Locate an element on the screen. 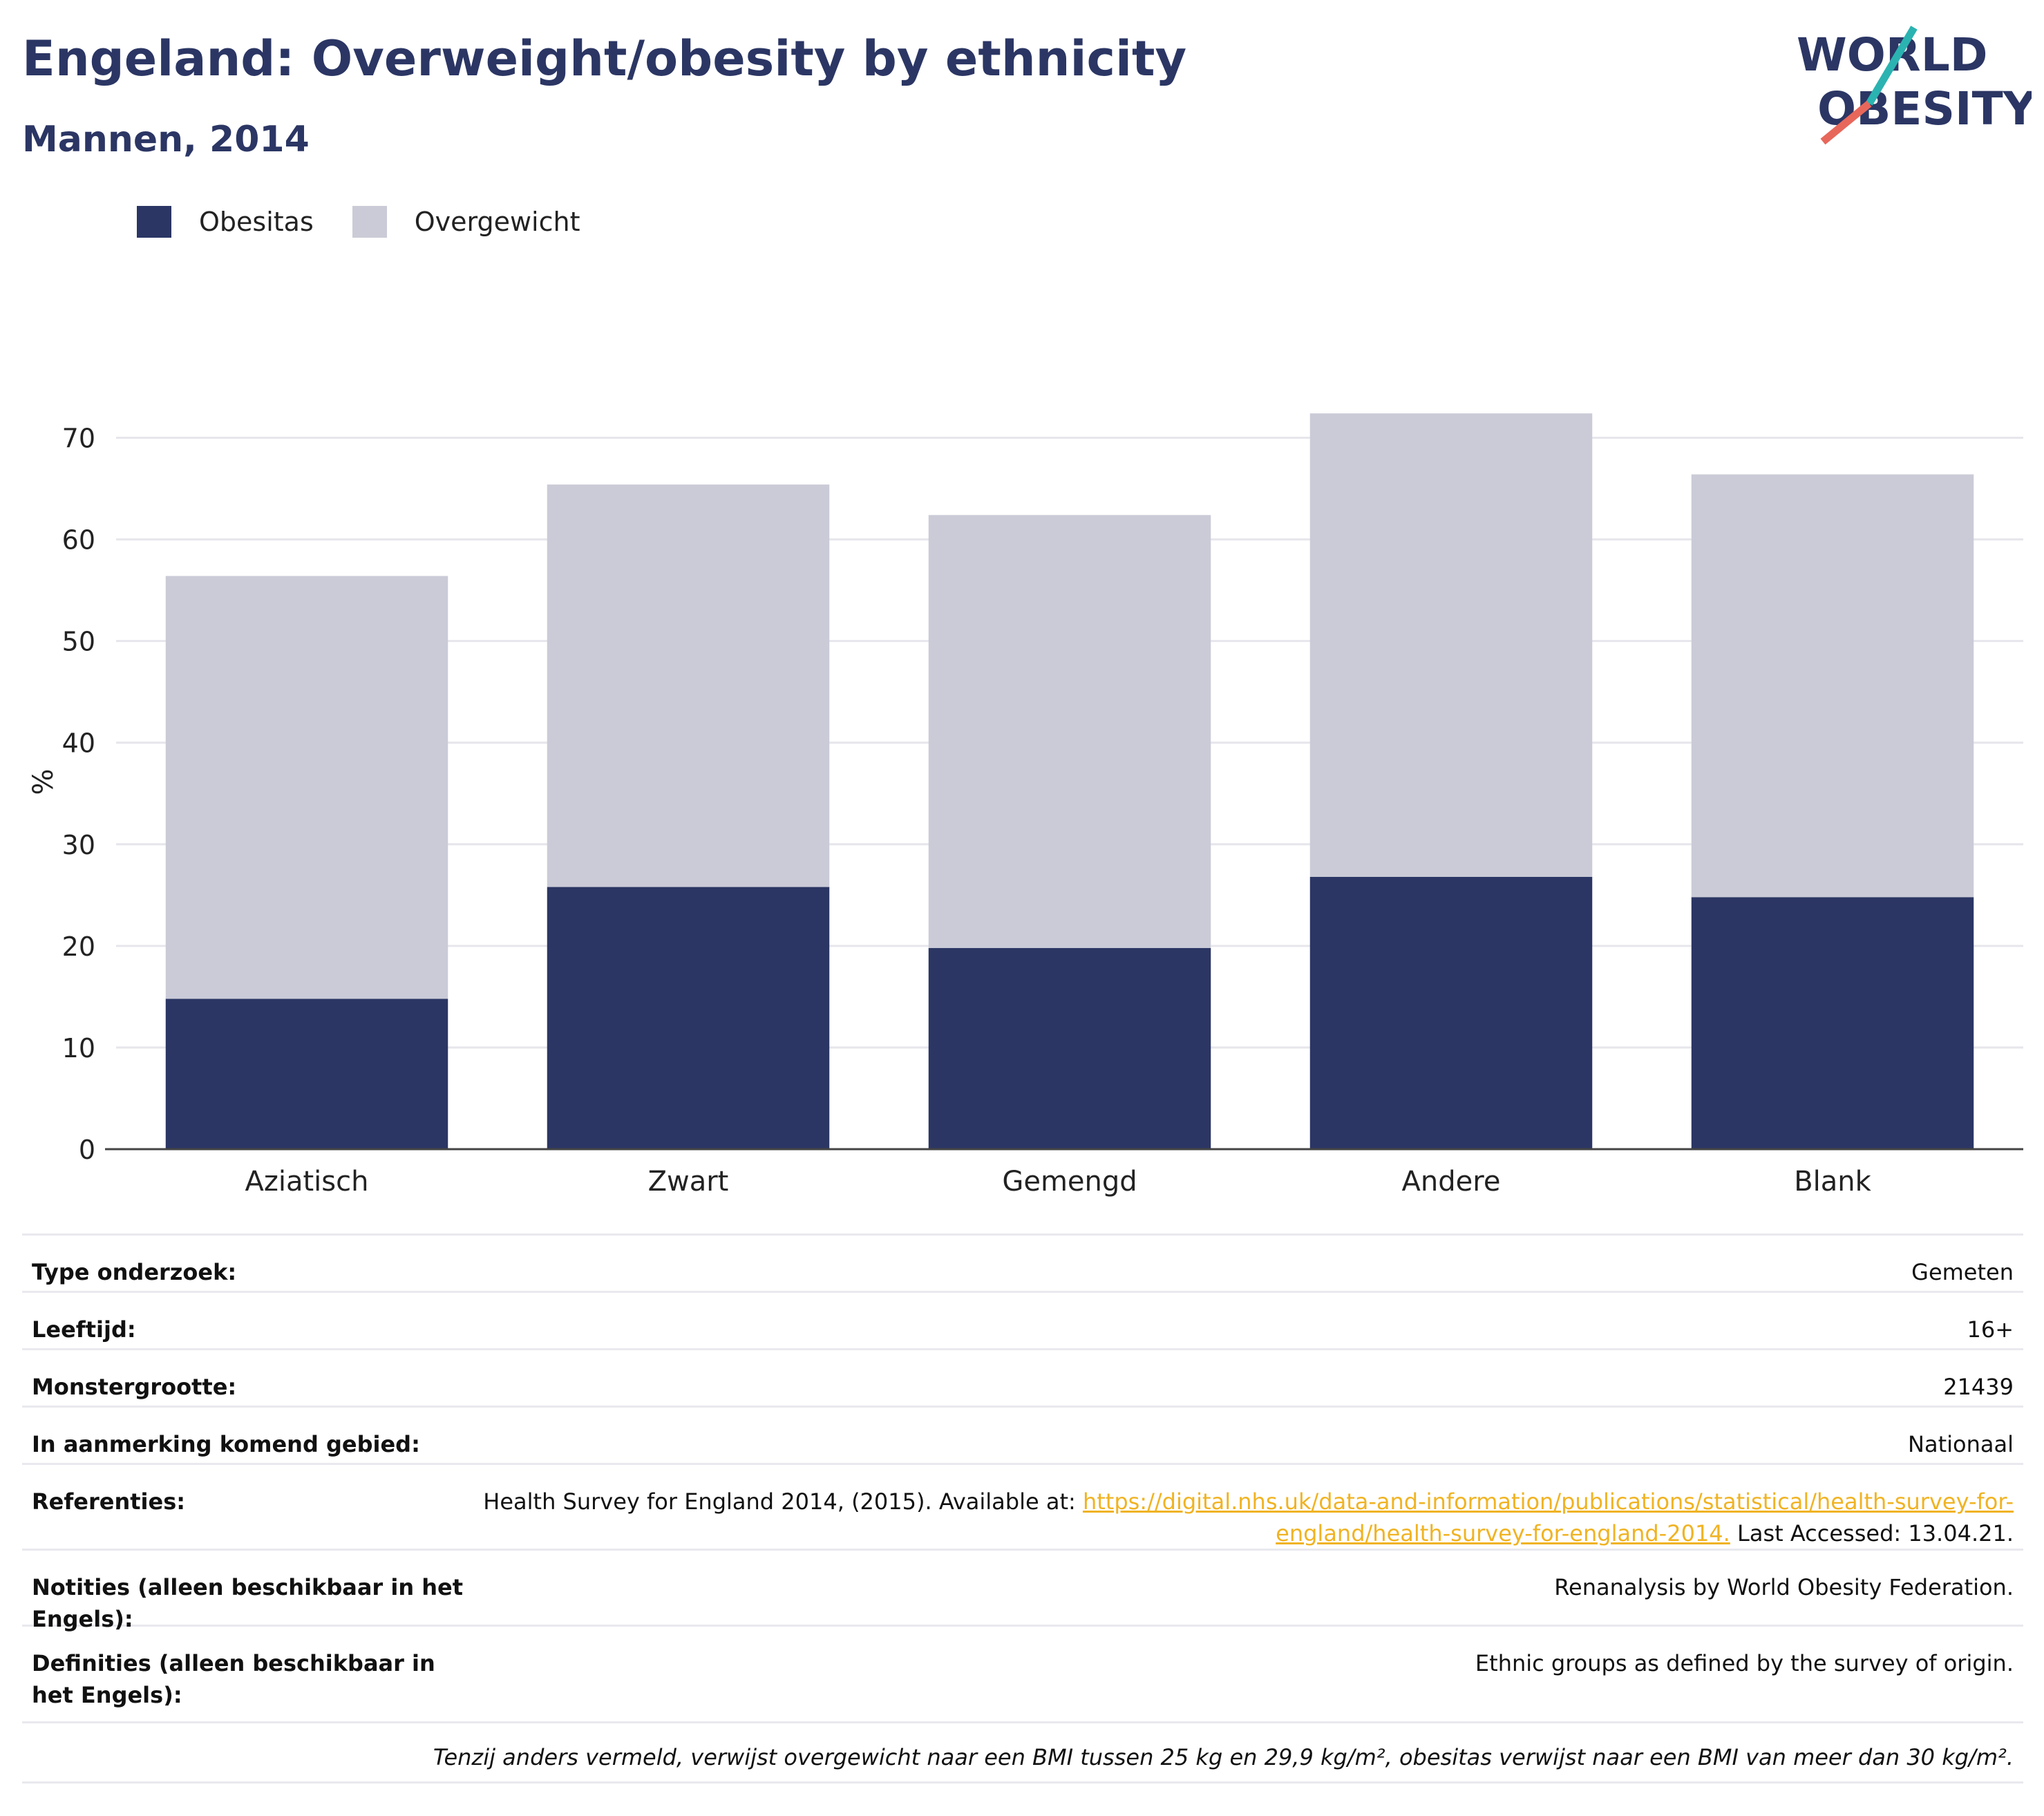 Image resolution: width=2044 pixels, height=1816 pixels. x-tick-label: Gemengd is located at coordinates (1069, 1182).